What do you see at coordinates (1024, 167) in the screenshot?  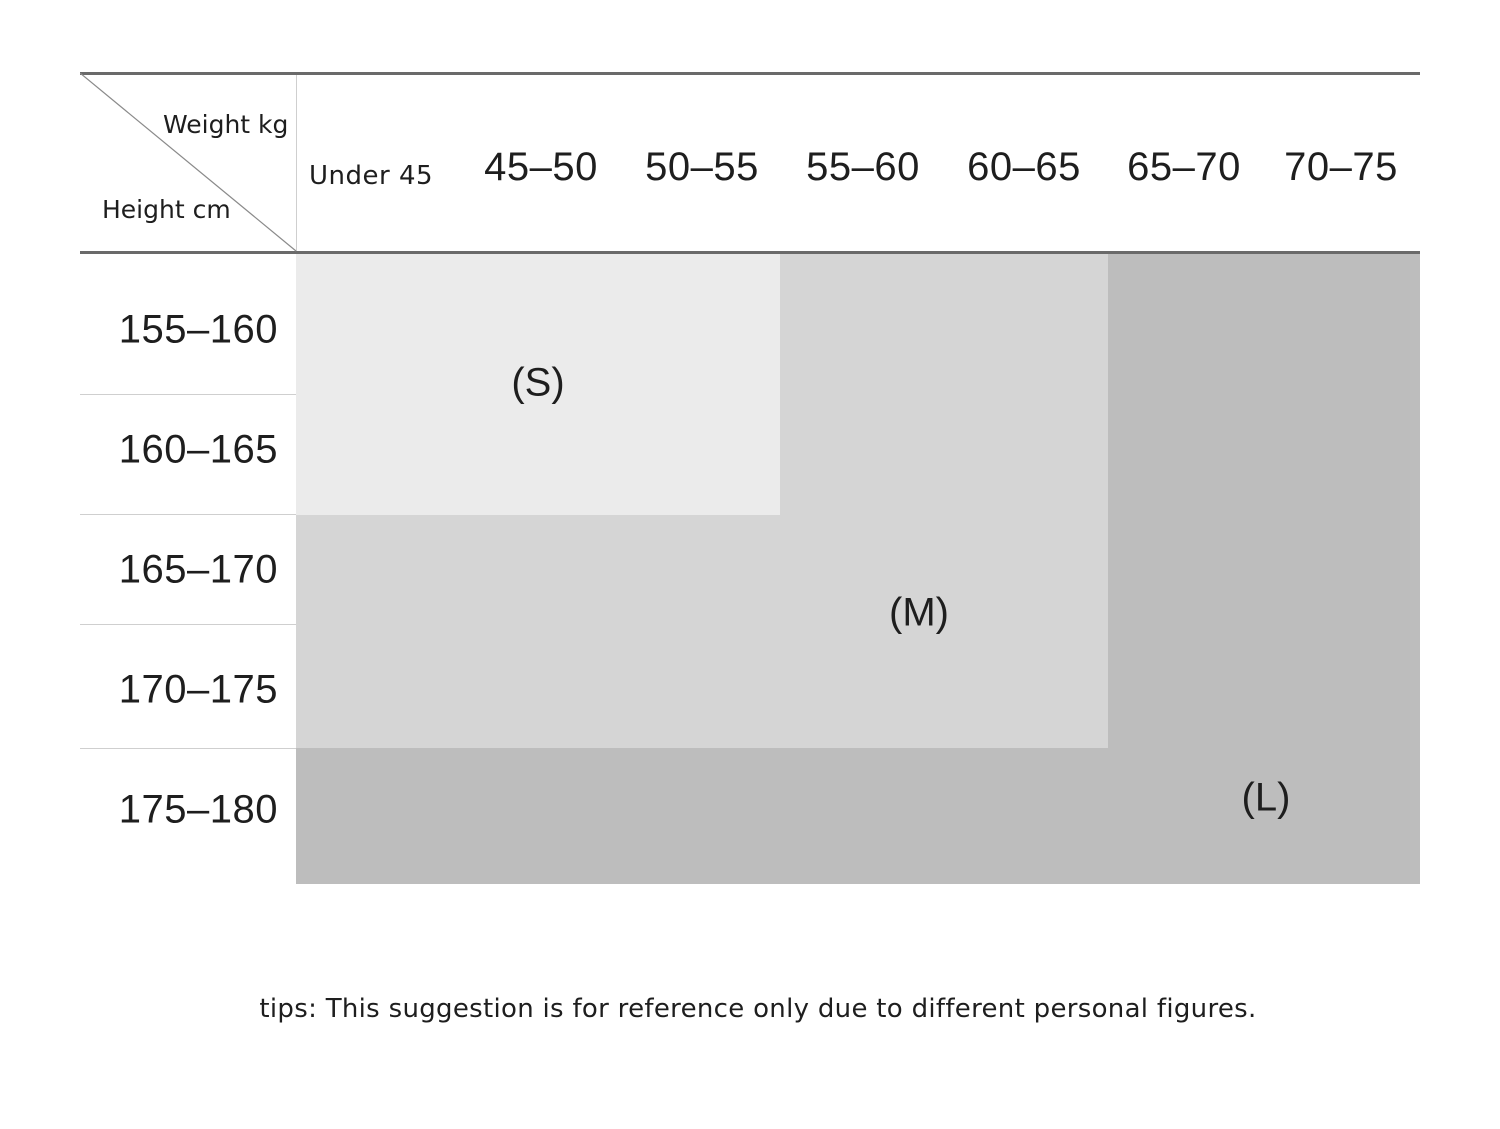 I see `weight-column-header: 60–65` at bounding box center [1024, 167].